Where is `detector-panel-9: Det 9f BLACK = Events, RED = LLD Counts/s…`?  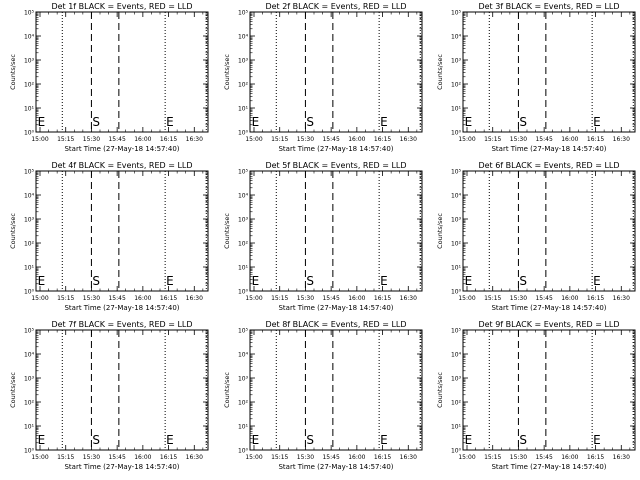 detector-panel-9: Det 9f BLACK = Events, RED = LLD Counts/s… is located at coordinates (536, 395).